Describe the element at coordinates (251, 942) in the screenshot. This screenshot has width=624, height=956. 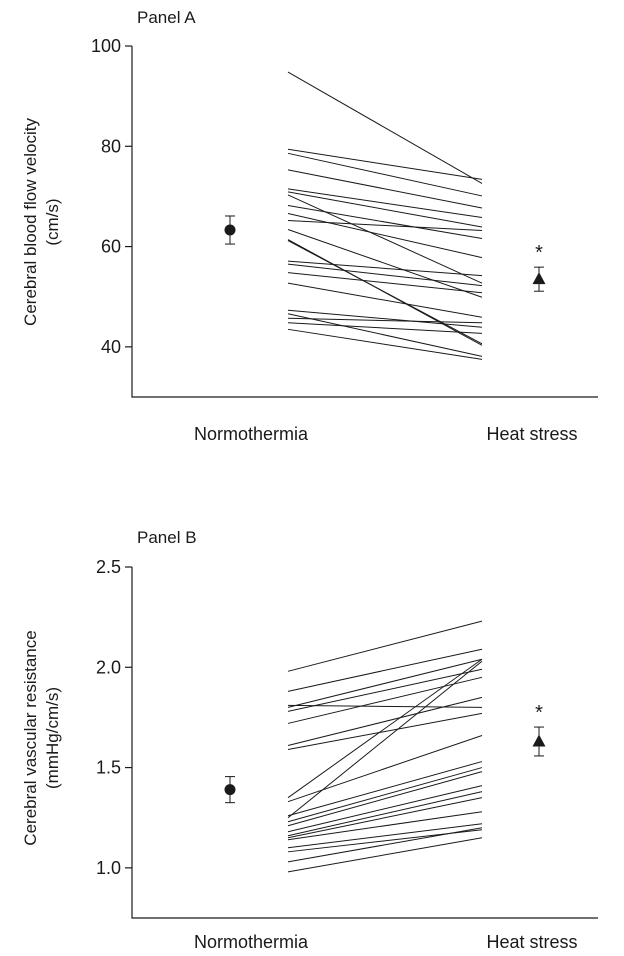
I see `panel-b-xtick-normothermia: Normothermia` at that location.